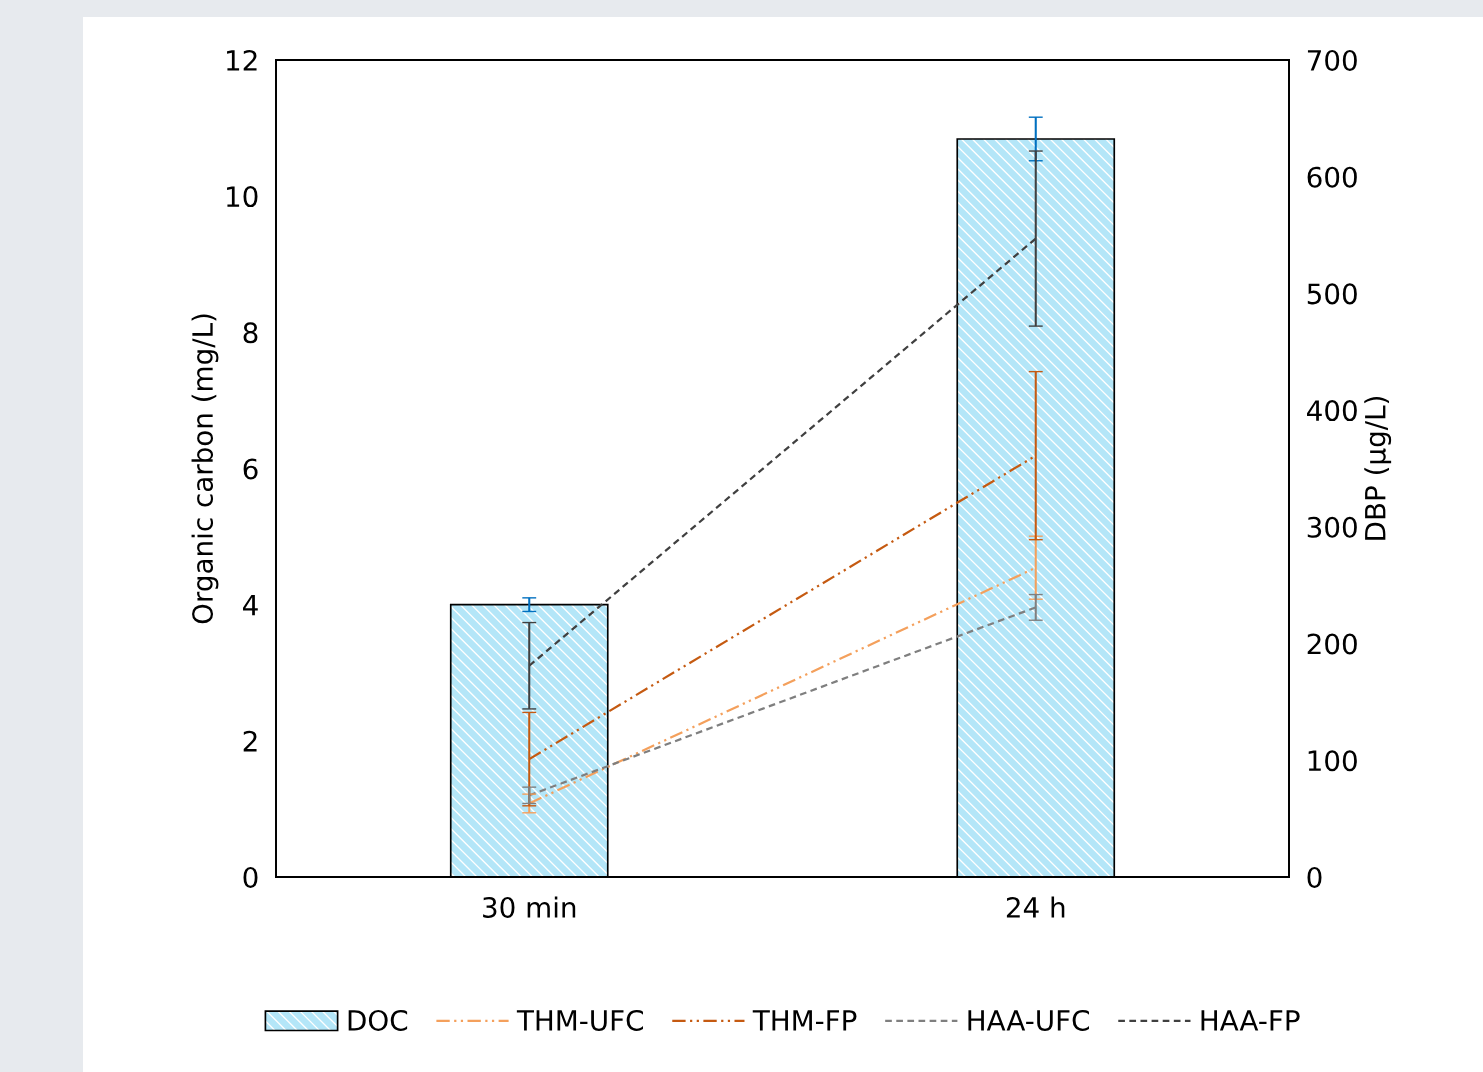 This screenshot has width=1483, height=1072. I want to click on y-tick-label: 2, so click(250, 741).